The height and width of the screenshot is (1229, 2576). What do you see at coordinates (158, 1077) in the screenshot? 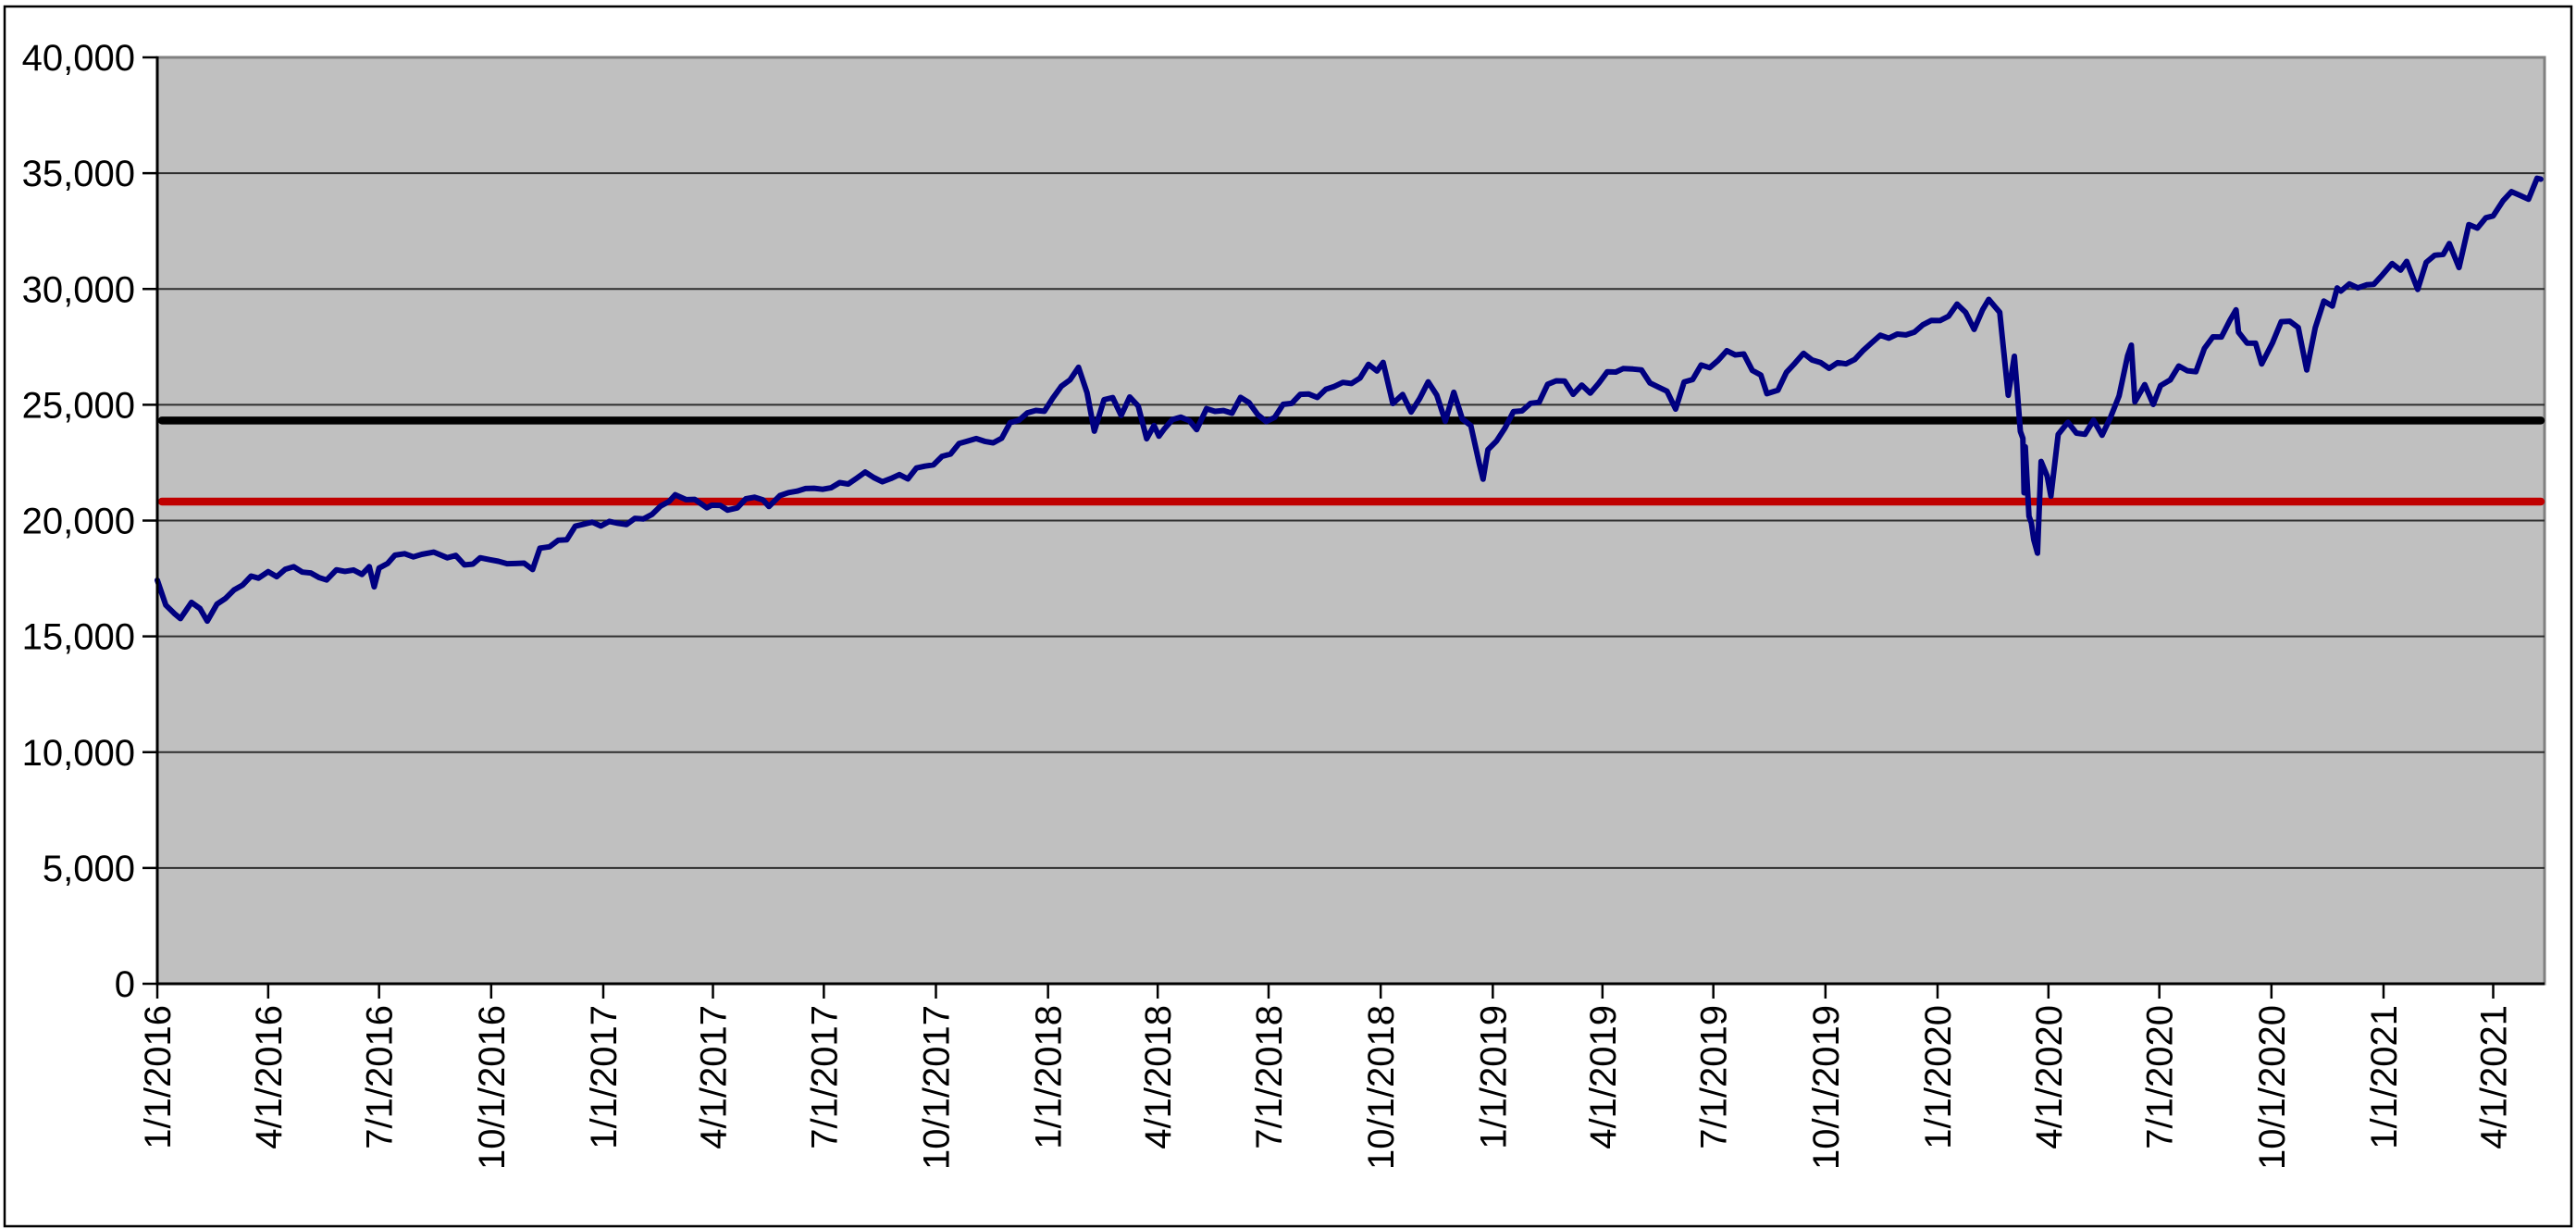
I see `x-axis-label: 1/1/2016` at bounding box center [158, 1077].